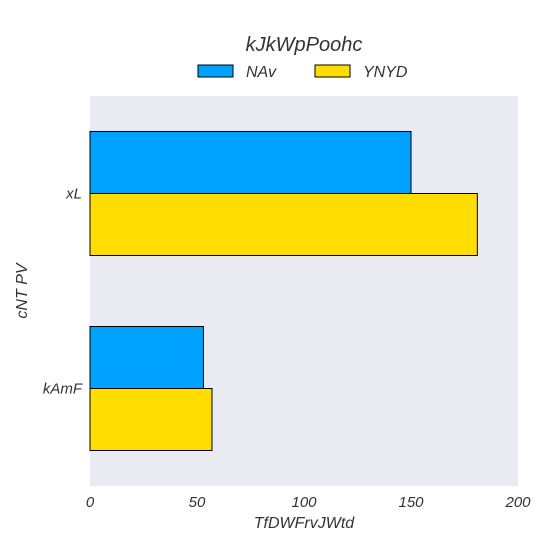  I want to click on legend-swatch-ynyd, so click(332, 71).